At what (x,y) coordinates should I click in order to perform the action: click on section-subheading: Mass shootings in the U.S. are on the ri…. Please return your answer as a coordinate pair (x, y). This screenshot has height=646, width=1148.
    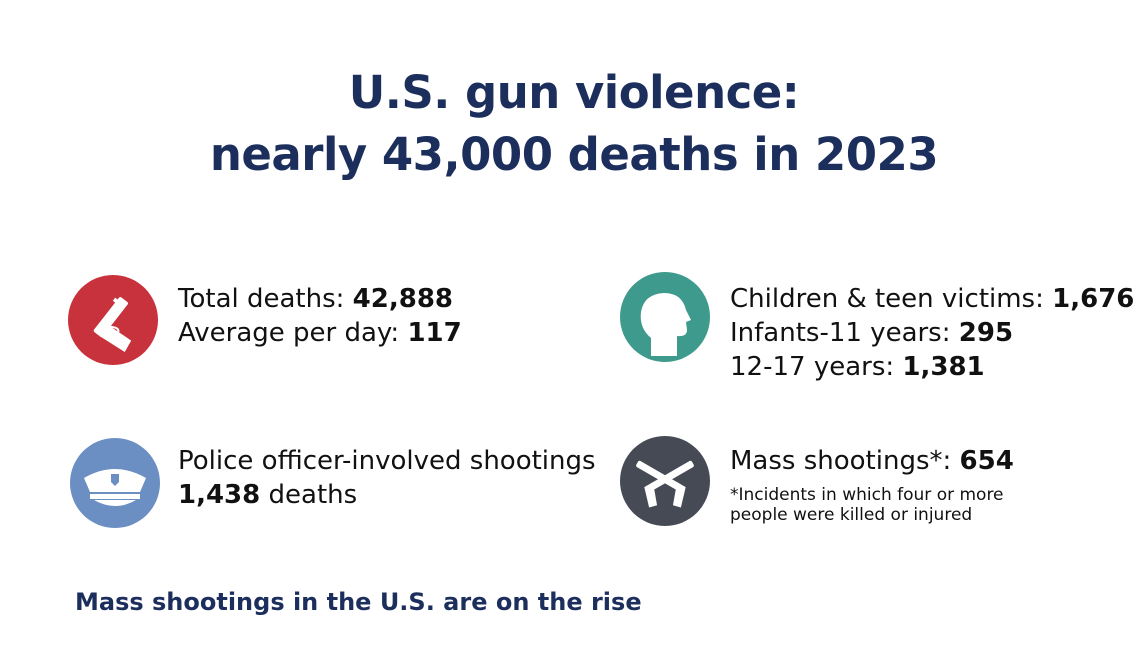
    Looking at the image, I should click on (358, 602).